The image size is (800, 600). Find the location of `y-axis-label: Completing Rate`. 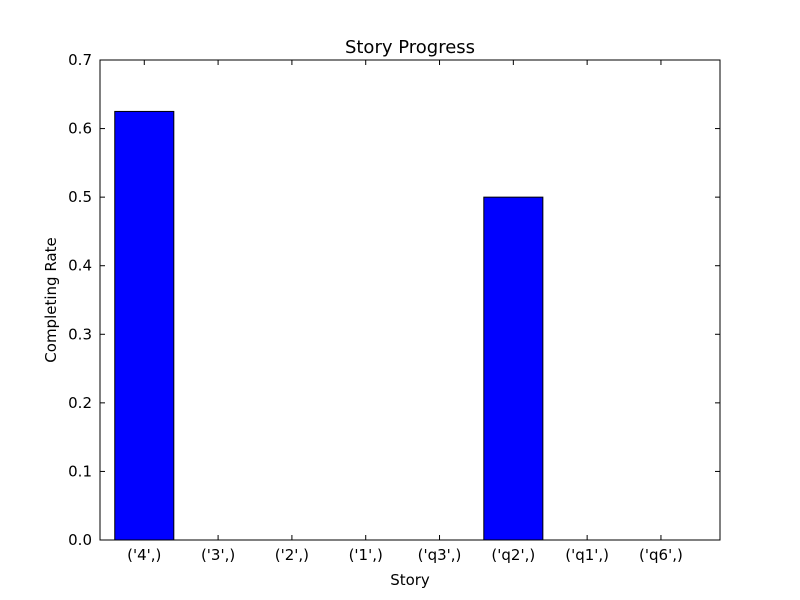

y-axis-label: Completing Rate is located at coordinates (51, 299).